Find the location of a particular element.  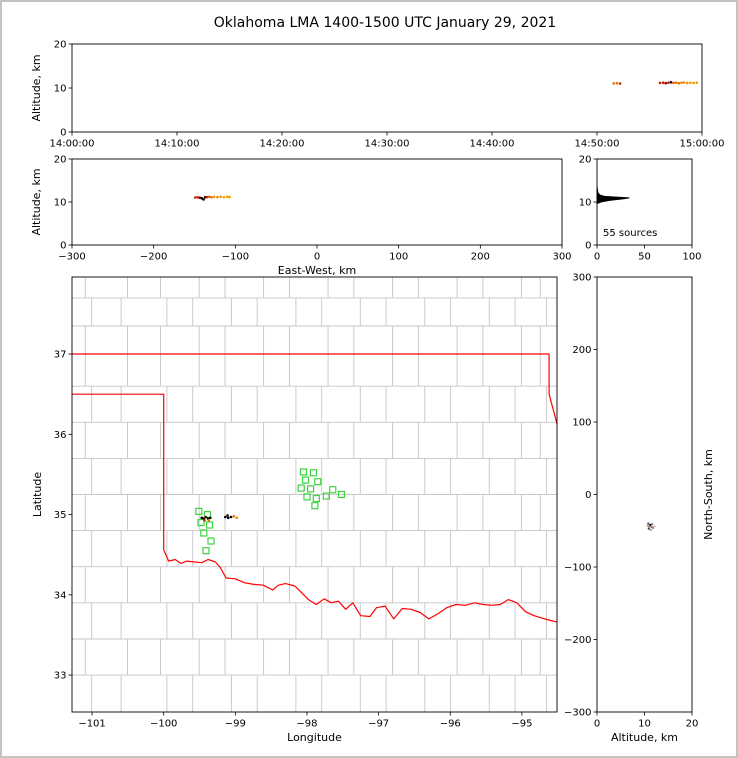

x-tick-label: 14:50:00 is located at coordinates (597, 144).